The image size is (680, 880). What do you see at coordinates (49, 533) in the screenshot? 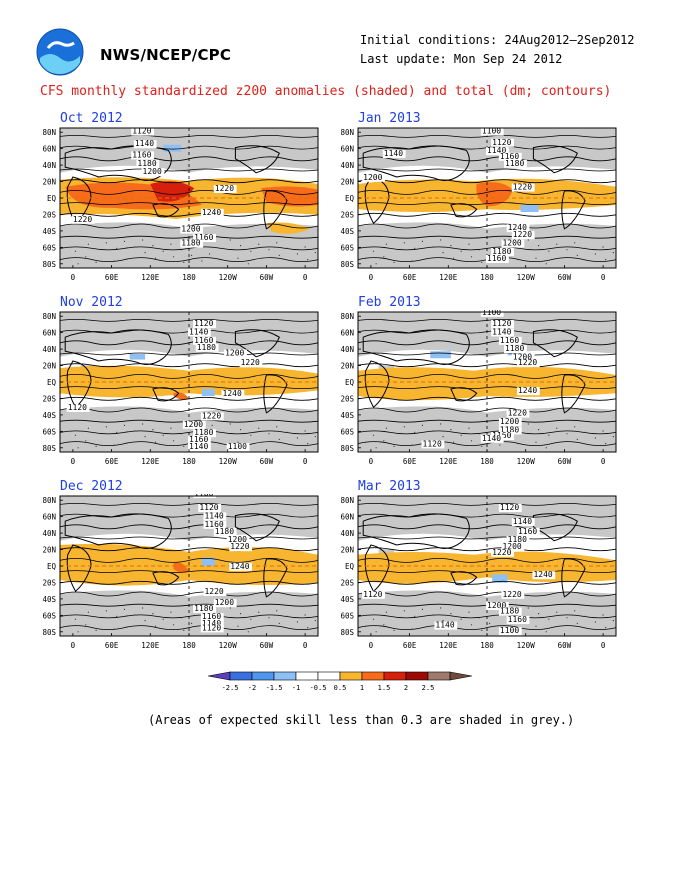
I see `lat-tick-label: 40N` at bounding box center [49, 533].